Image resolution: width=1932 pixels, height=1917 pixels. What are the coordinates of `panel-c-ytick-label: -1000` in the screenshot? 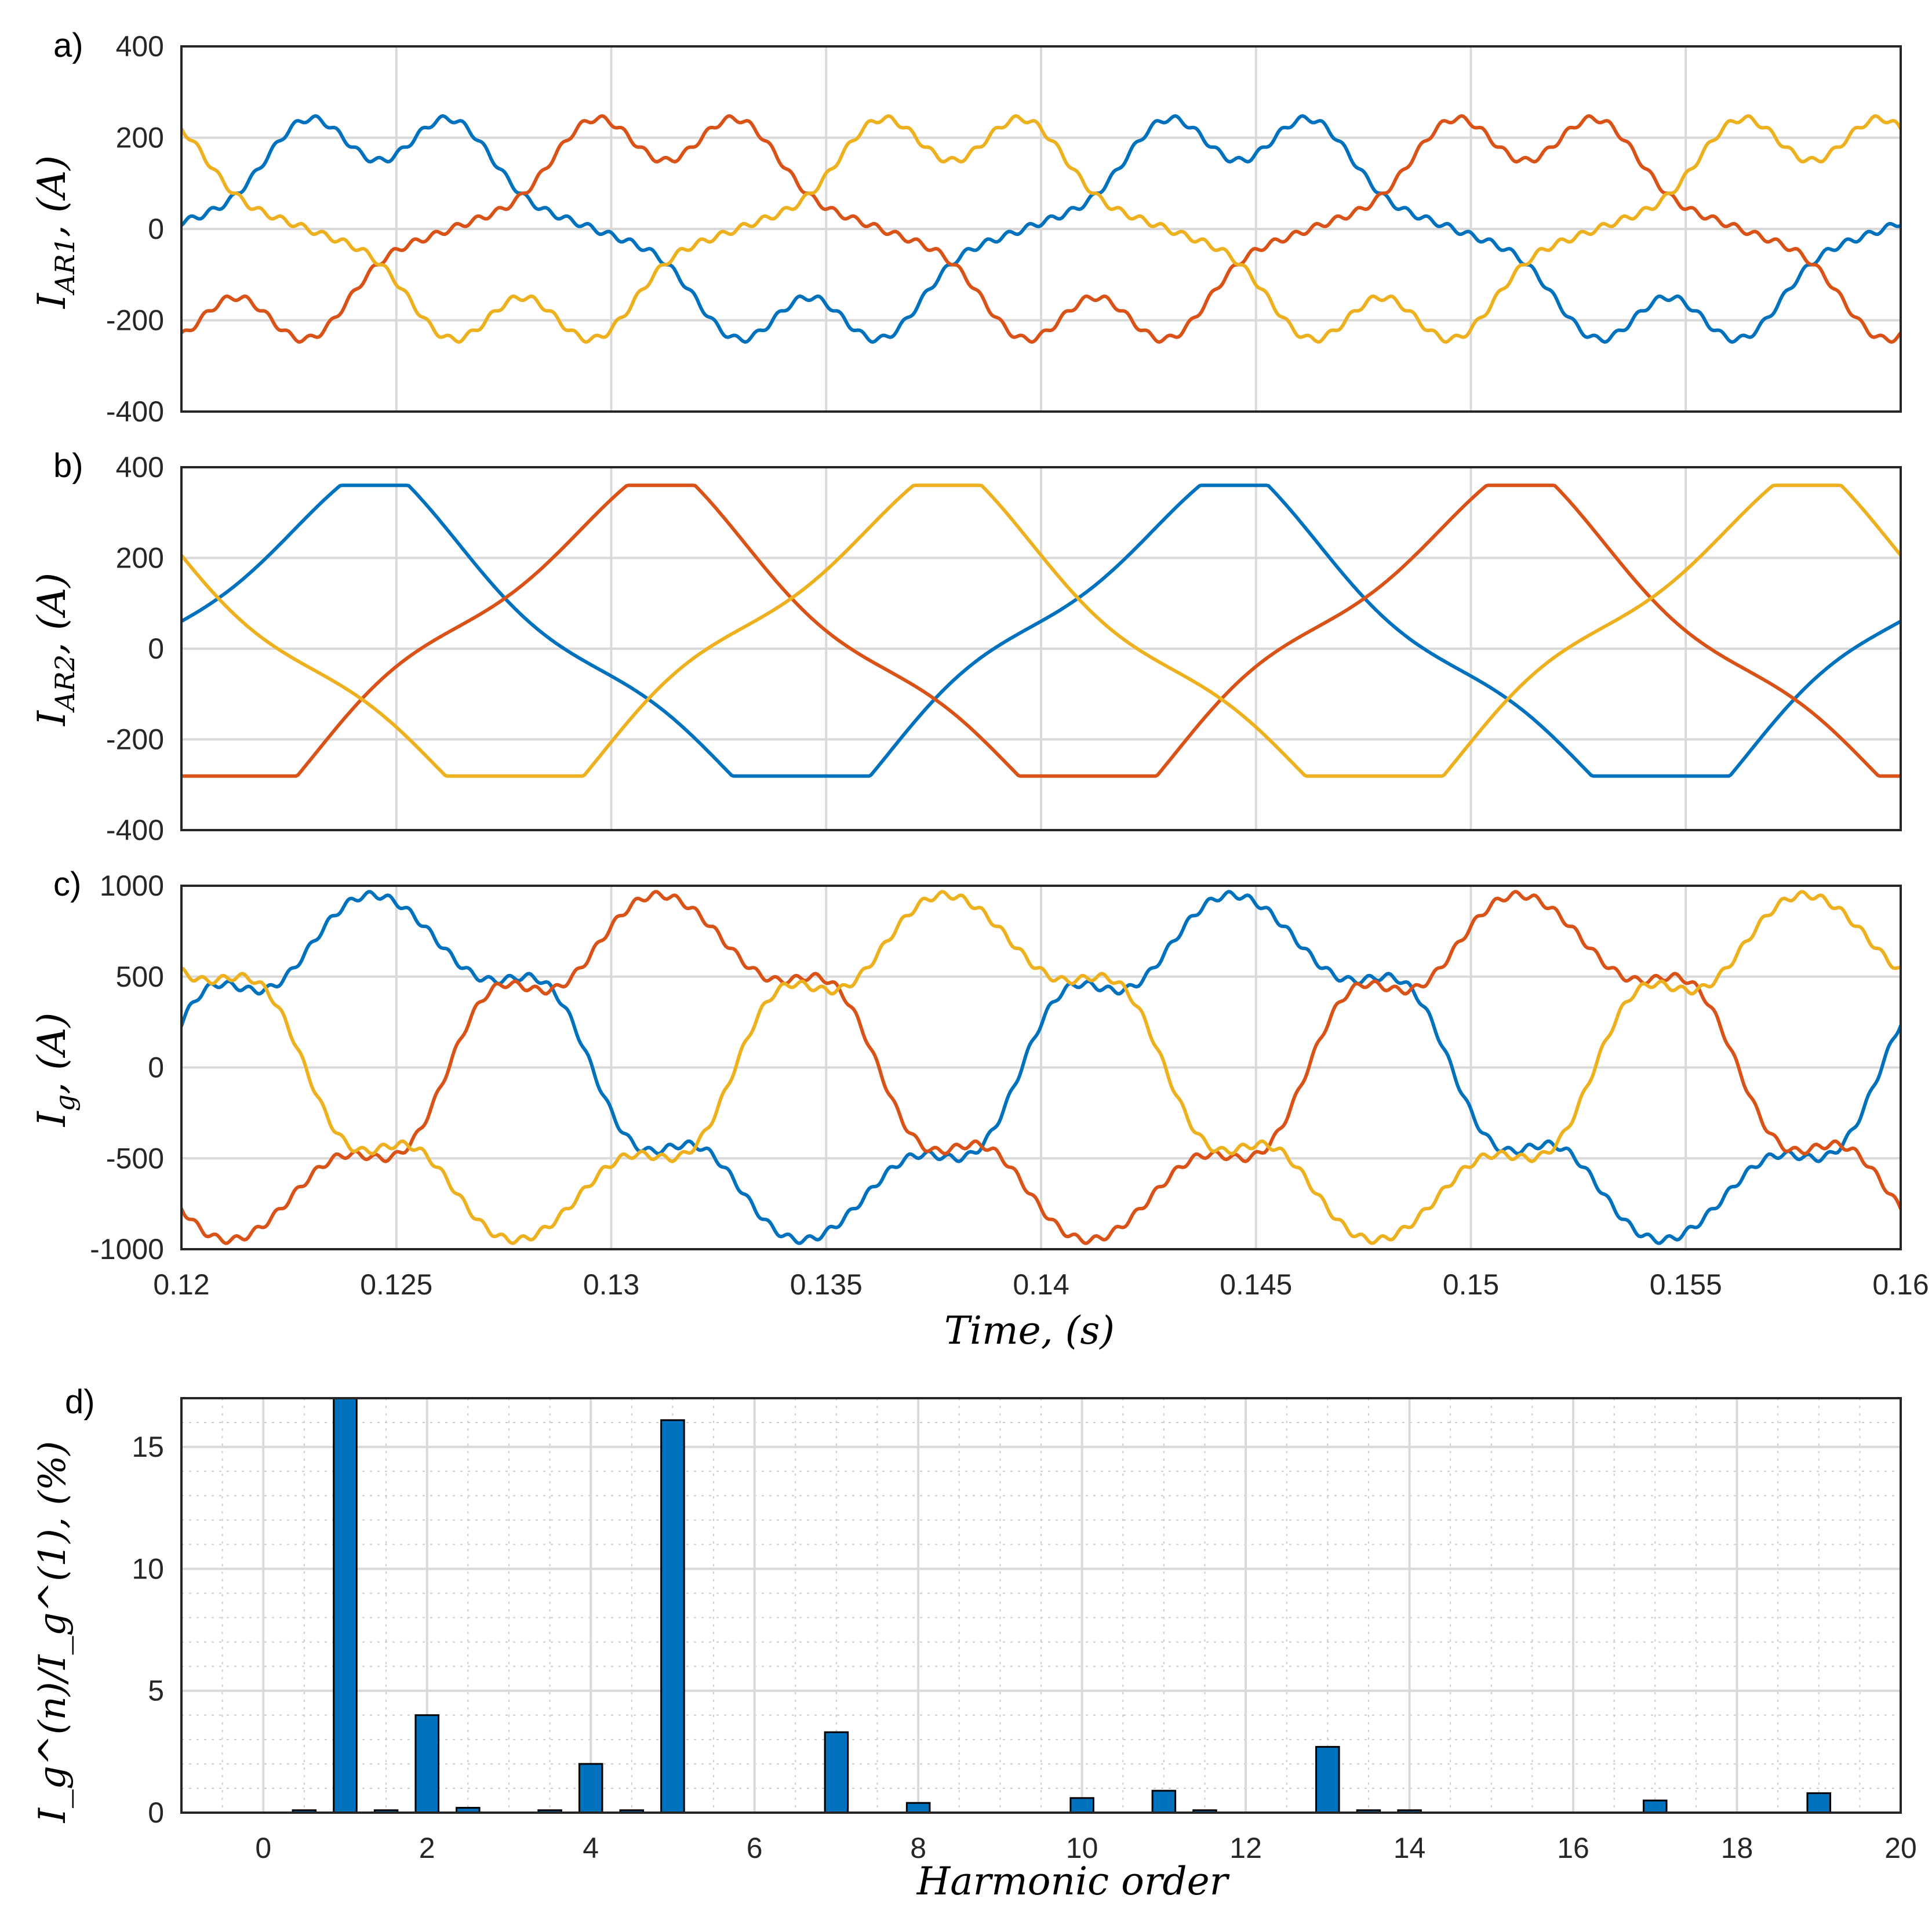 It's located at (127, 1249).